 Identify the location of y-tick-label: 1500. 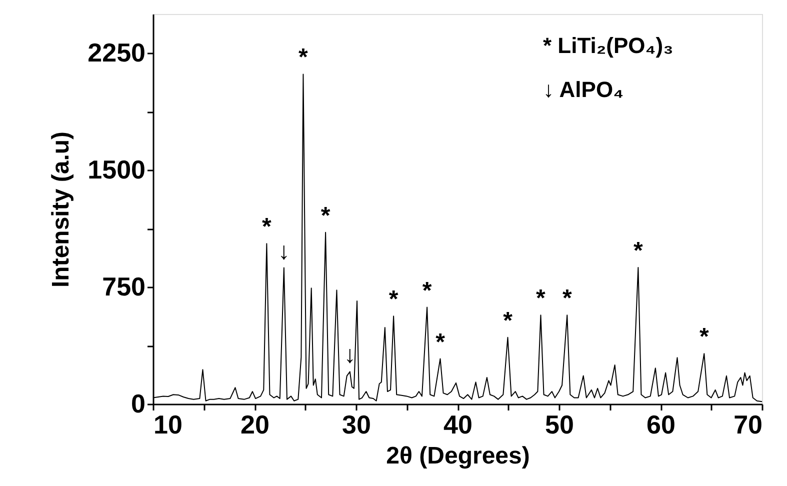
(117, 169).